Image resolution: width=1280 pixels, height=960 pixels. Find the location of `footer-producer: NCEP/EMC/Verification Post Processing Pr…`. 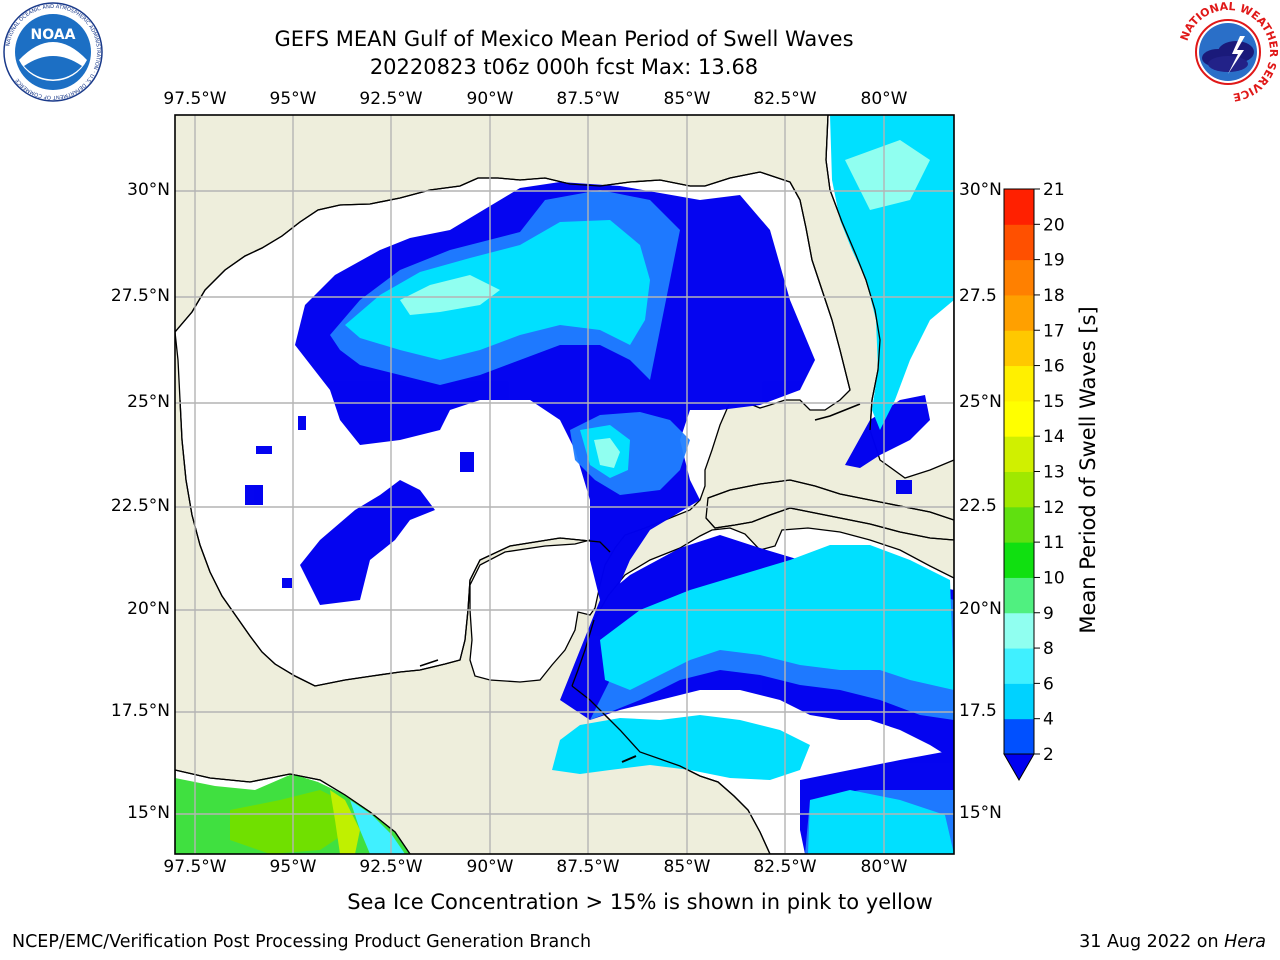

footer-producer: NCEP/EMC/Verification Post Processing Pr… is located at coordinates (302, 942).